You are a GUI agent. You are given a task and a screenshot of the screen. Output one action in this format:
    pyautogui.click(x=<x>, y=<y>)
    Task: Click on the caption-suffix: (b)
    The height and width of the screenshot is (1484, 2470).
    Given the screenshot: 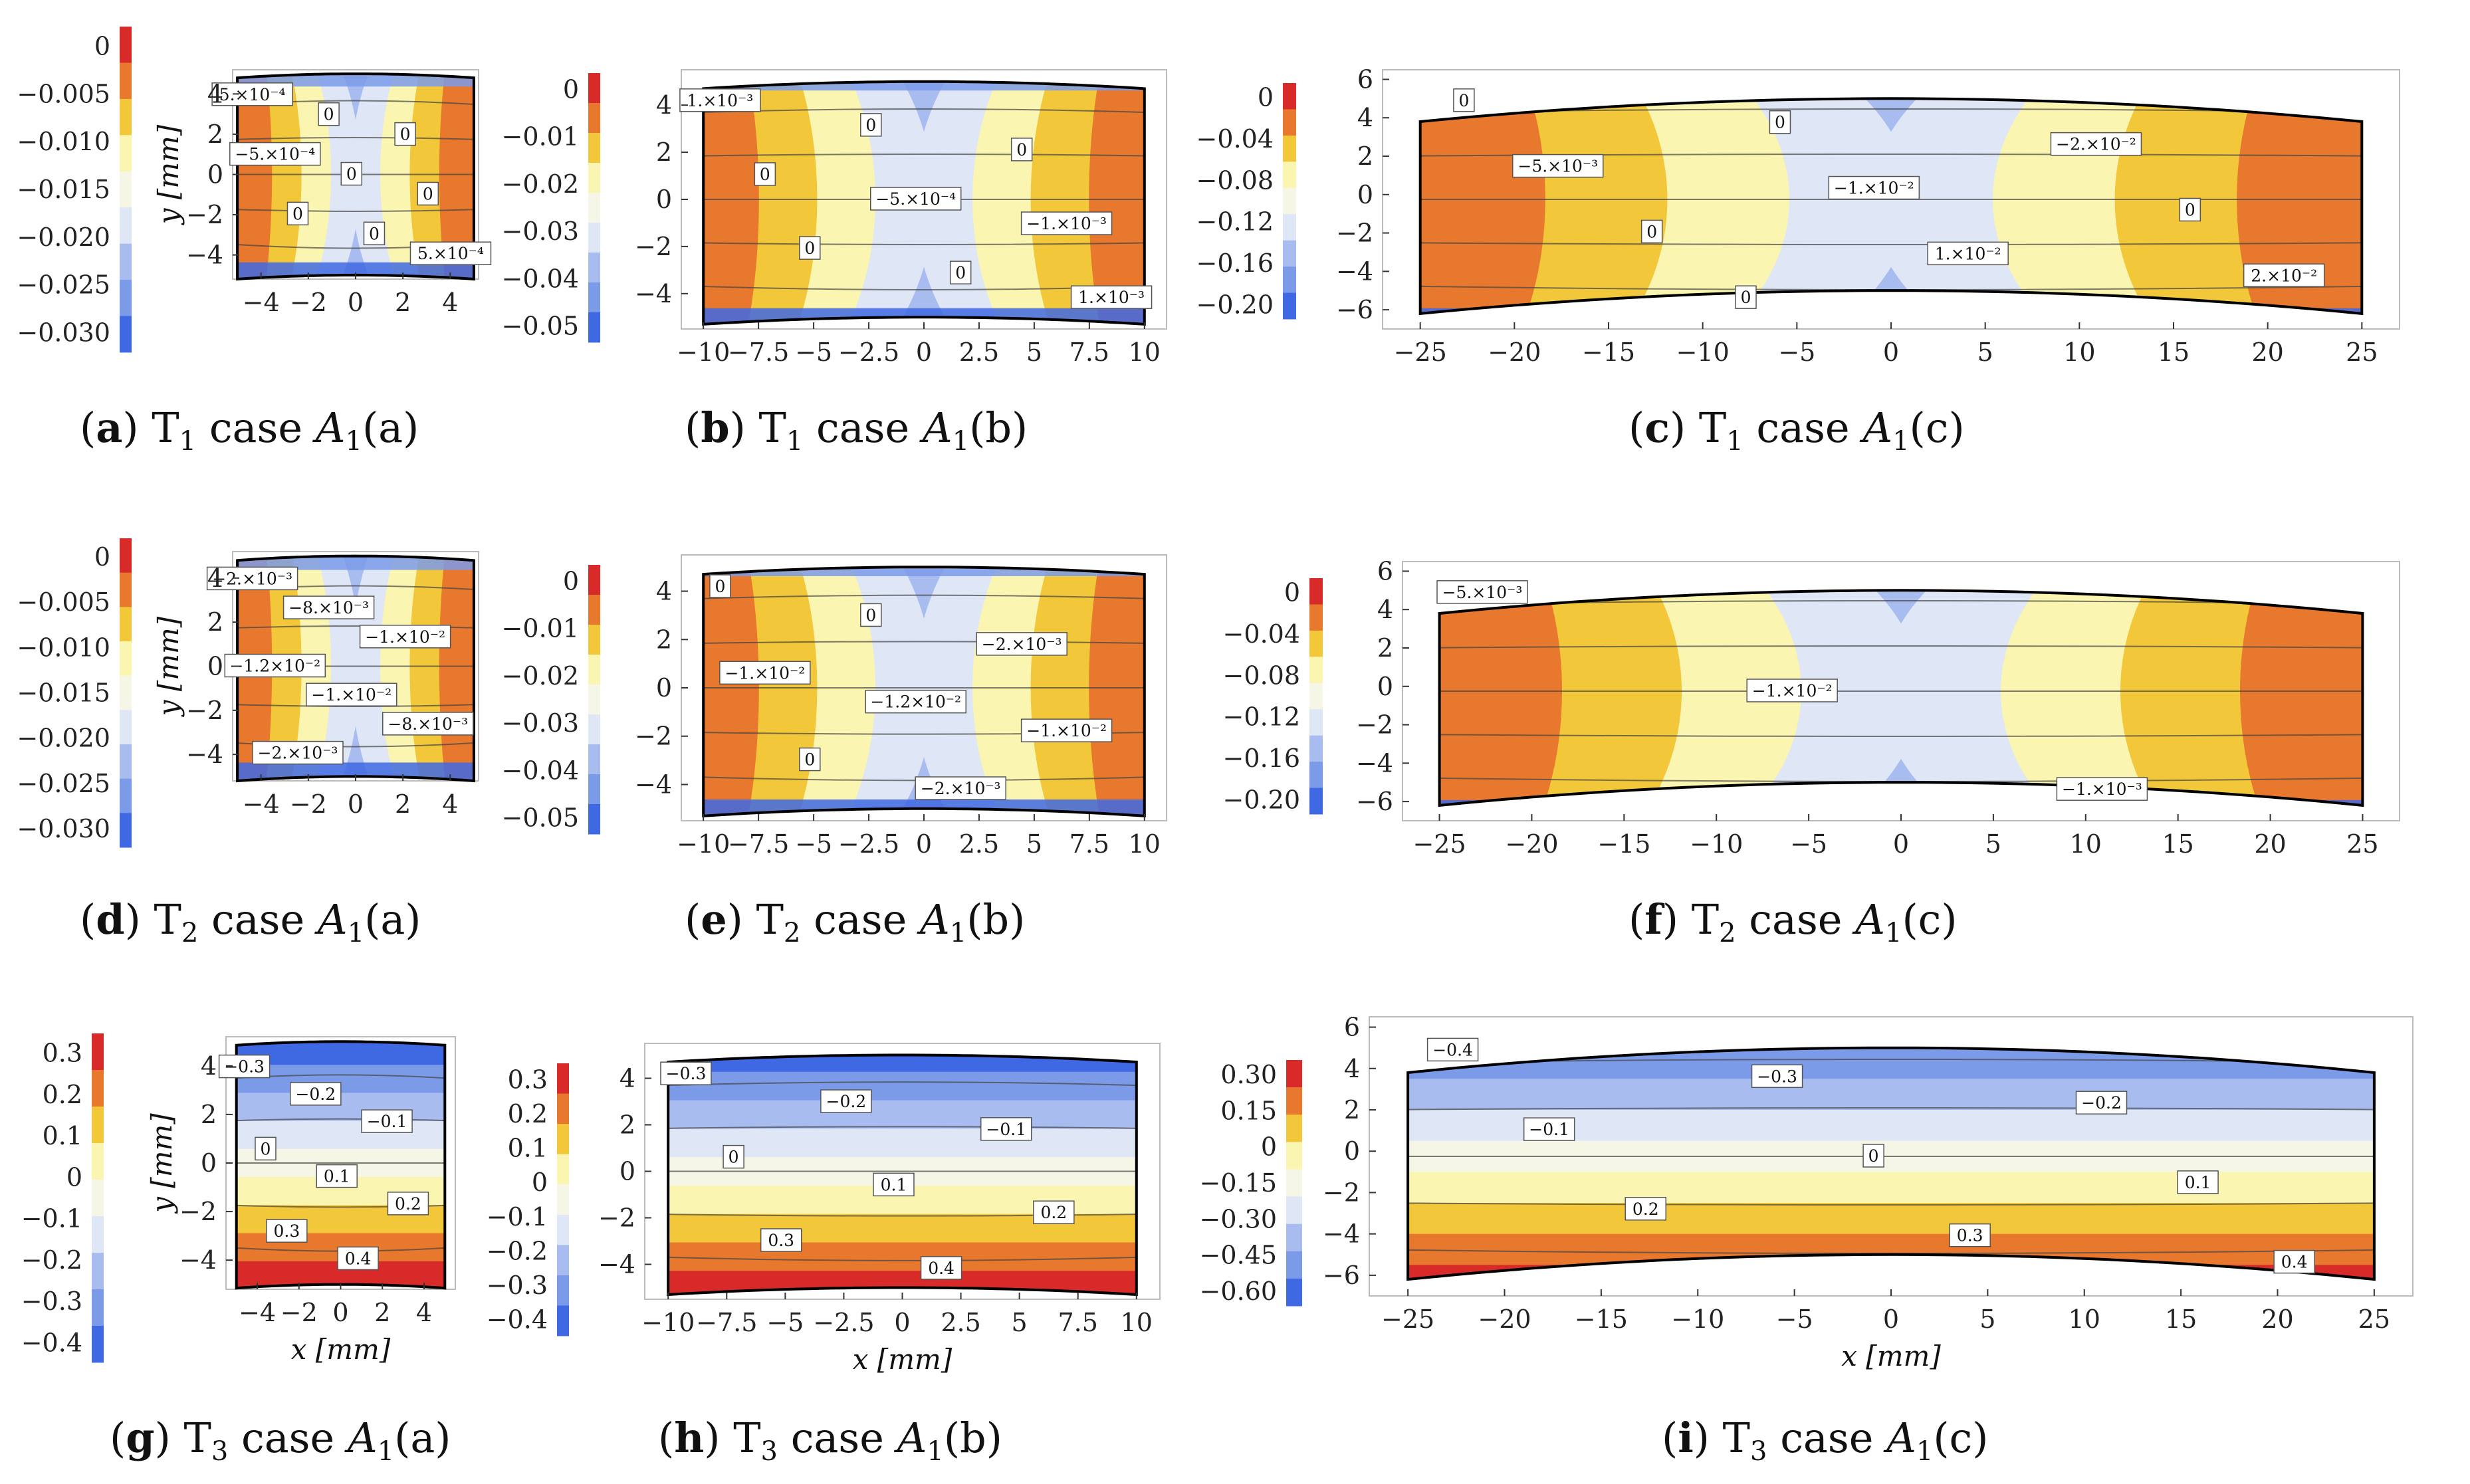 What is the action you would take?
    pyautogui.click(x=996, y=919)
    